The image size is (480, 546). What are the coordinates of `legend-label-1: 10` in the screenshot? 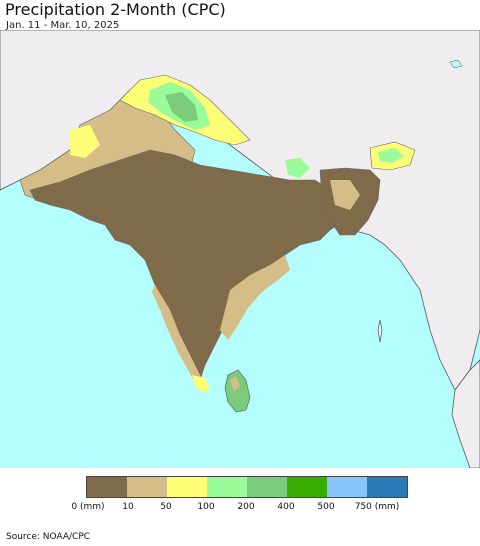 It's located at (128, 507).